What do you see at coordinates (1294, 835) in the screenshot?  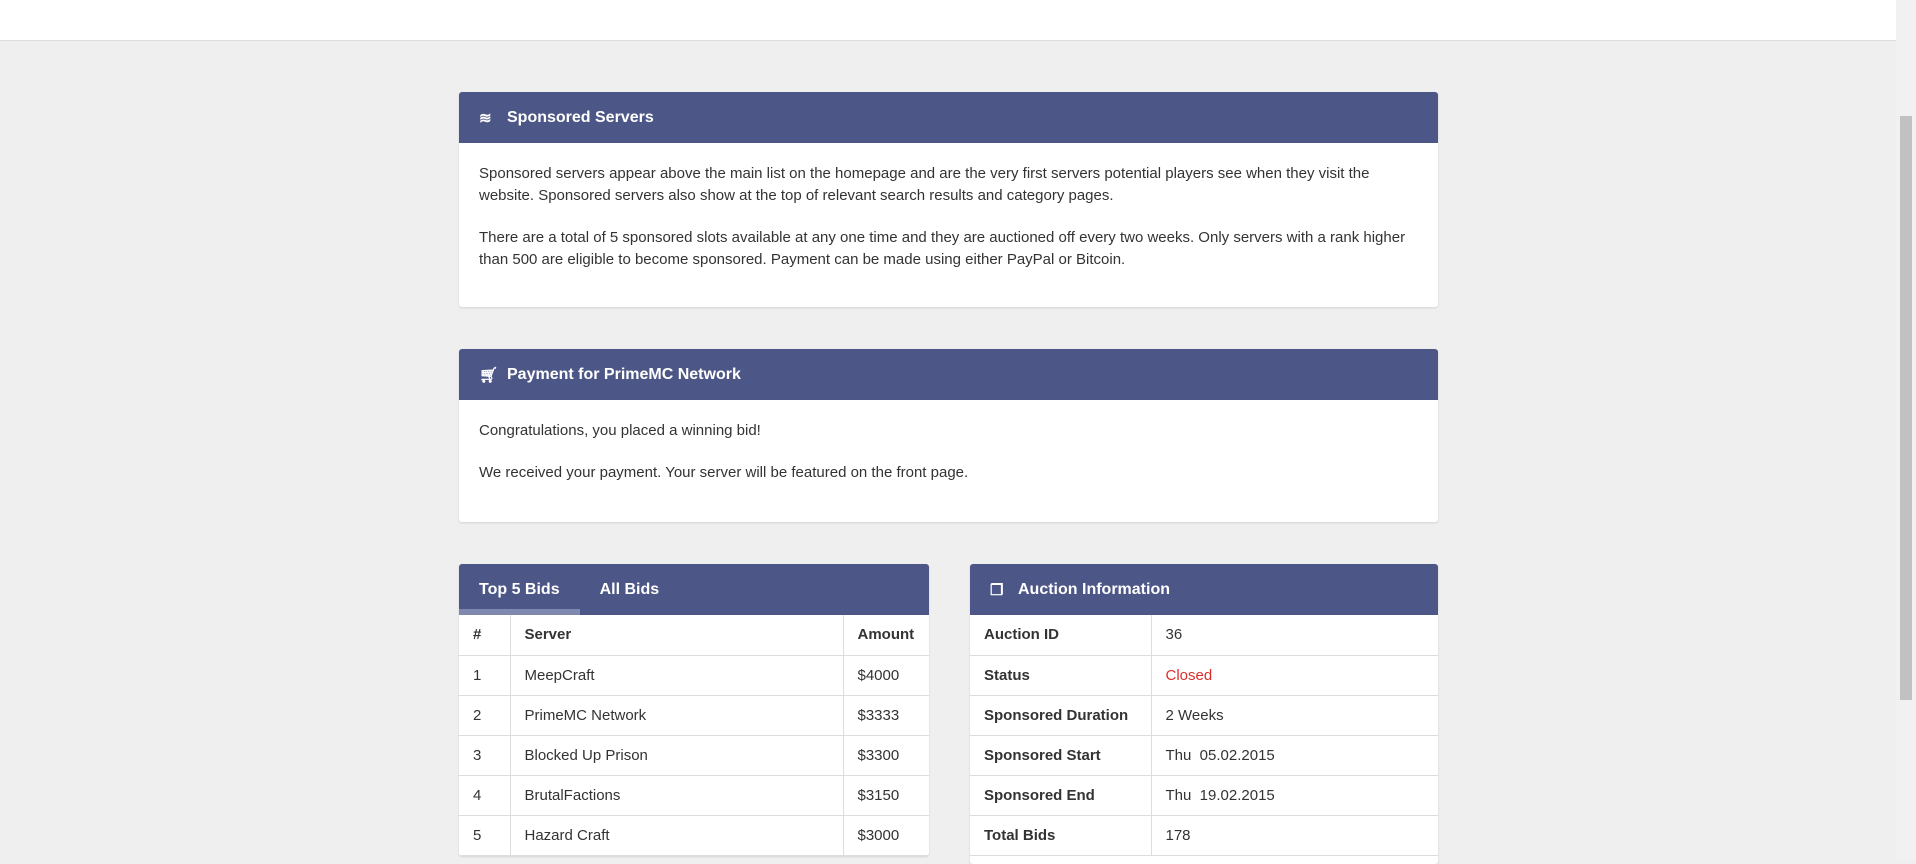 I see `info-value: 178` at bounding box center [1294, 835].